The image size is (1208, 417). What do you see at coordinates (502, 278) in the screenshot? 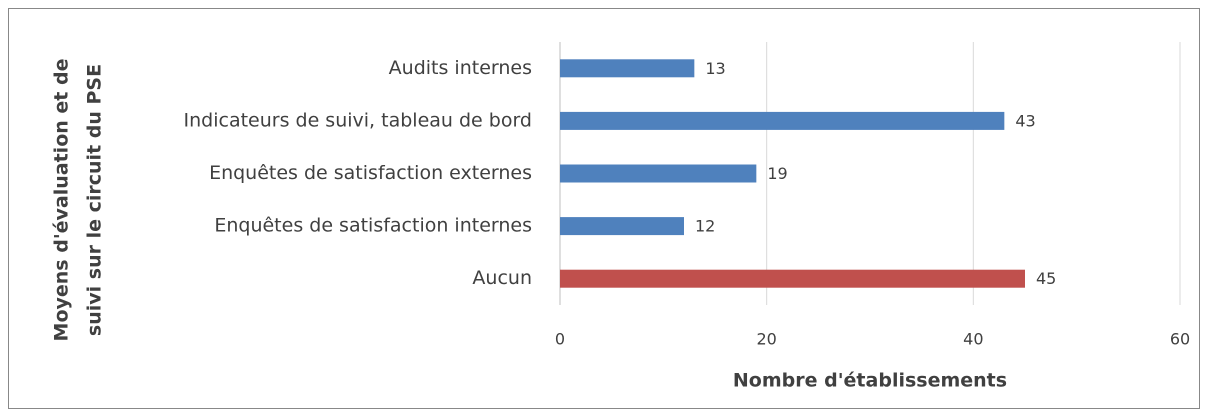
I see `y-tick-label: Aucun` at bounding box center [502, 278].